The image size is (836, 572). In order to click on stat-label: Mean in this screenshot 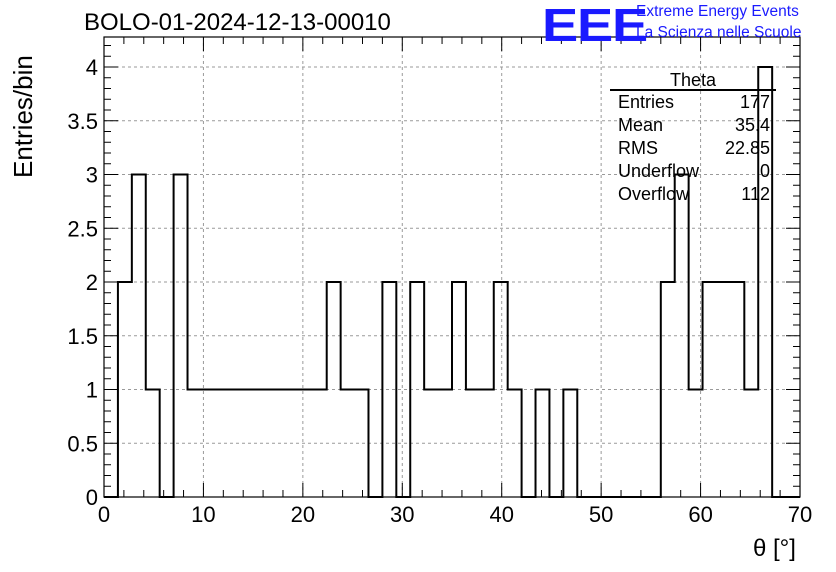, I will do `click(641, 125)`.